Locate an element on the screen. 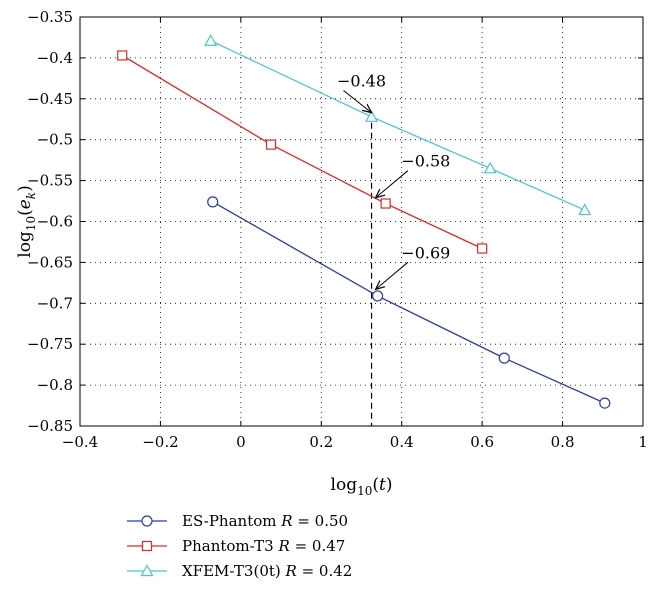 This screenshot has width=669, height=592. y-tick-label: −0.45 is located at coordinates (50, 99).